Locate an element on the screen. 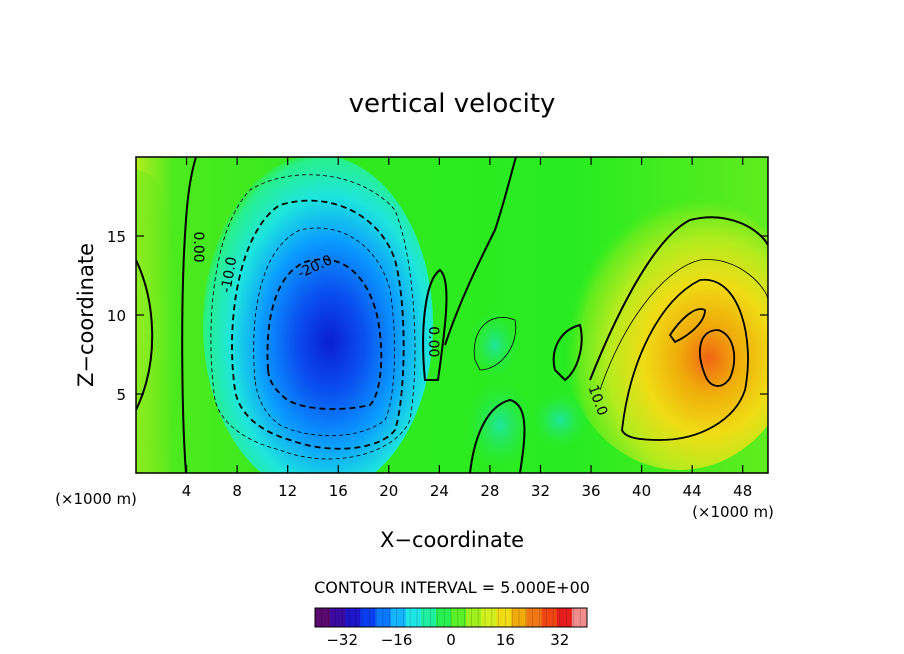  y-axis-label: Z−coordinate is located at coordinates (86, 315).